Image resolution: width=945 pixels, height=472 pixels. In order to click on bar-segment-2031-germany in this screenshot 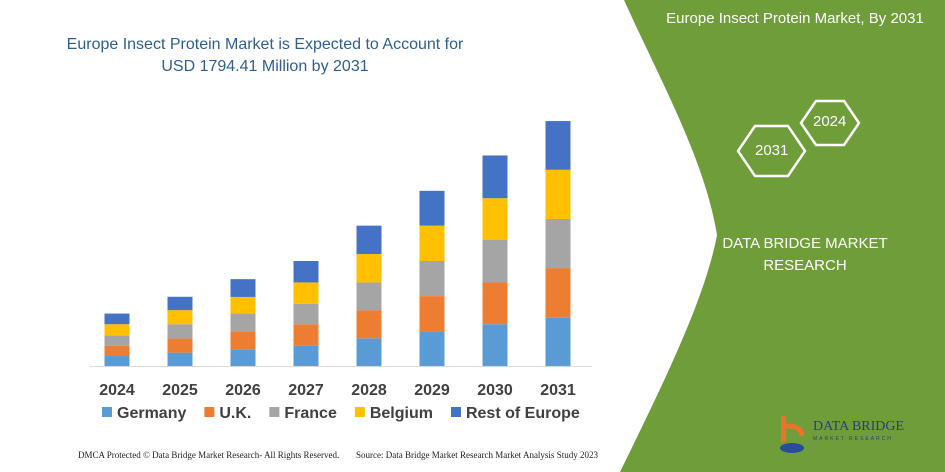, I will do `click(558, 341)`.